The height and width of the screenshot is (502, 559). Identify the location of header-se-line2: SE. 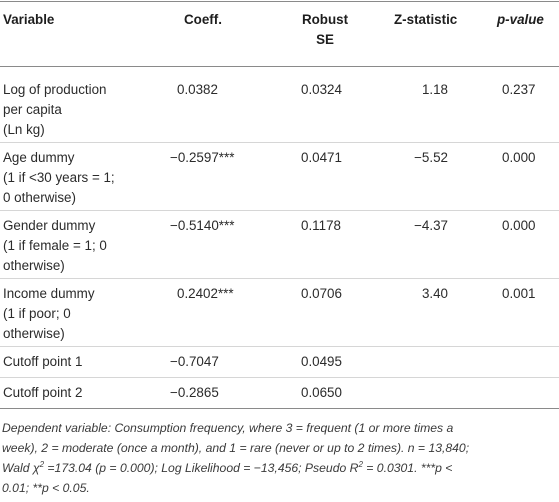
(325, 39).